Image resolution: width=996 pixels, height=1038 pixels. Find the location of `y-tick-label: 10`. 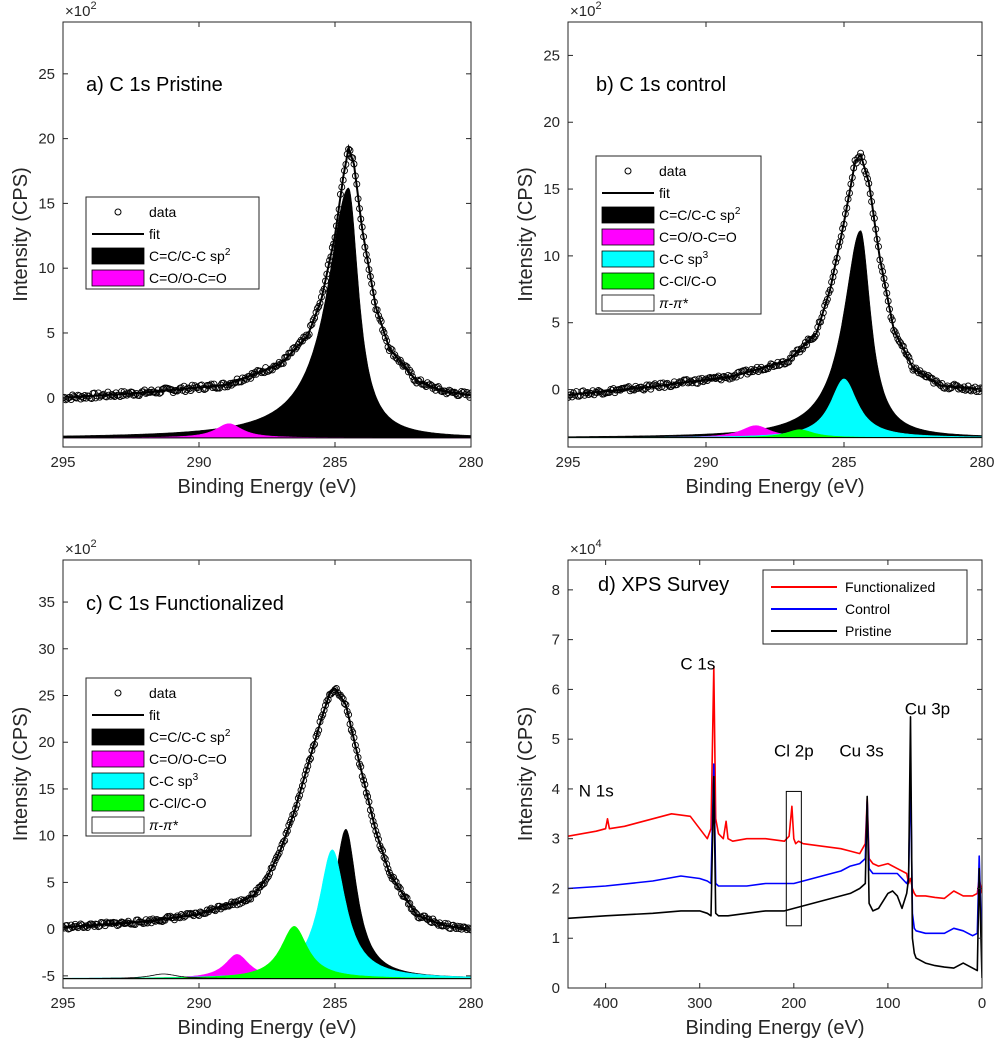

y-tick-label: 10 is located at coordinates (46, 836).